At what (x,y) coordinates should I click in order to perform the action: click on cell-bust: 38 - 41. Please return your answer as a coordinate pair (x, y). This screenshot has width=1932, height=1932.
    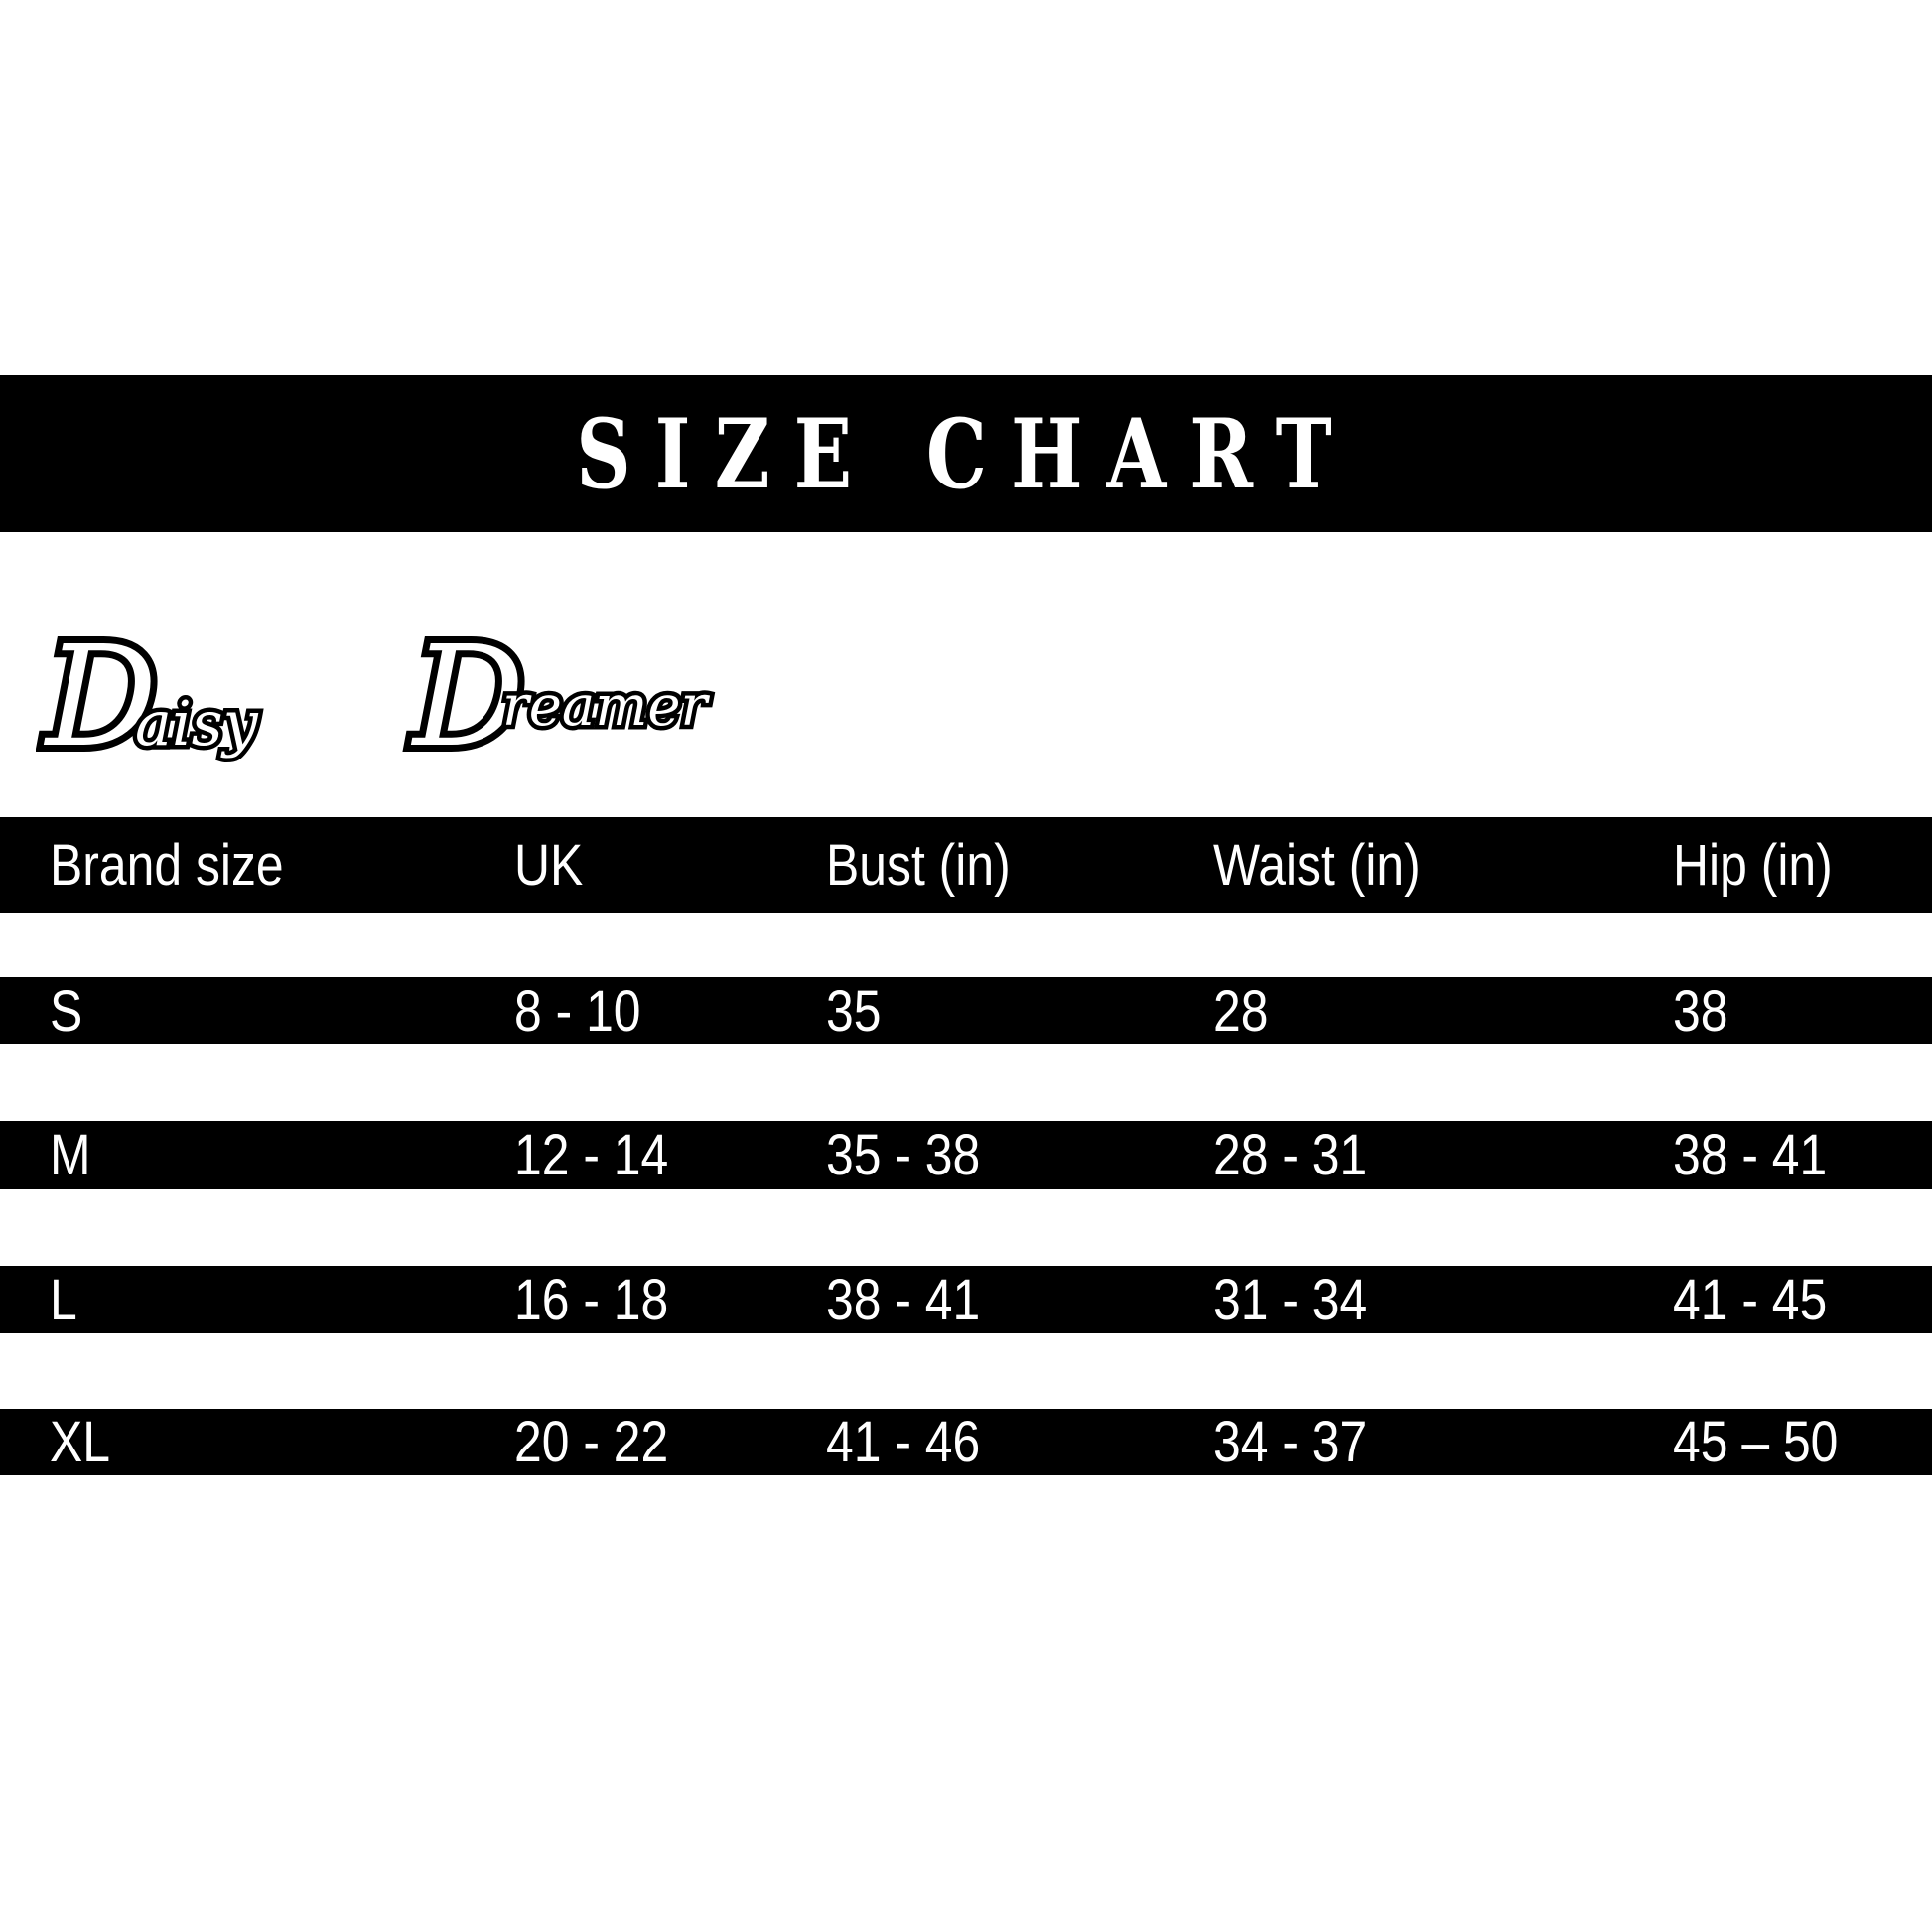
    Looking at the image, I should click on (903, 1300).